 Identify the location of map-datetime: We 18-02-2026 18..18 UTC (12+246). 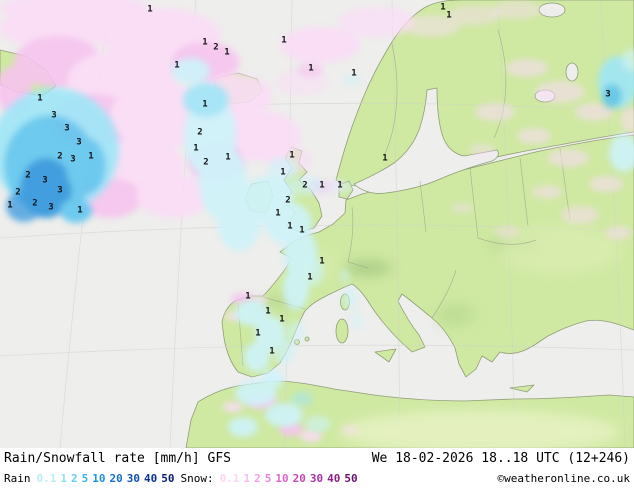
(500, 458).